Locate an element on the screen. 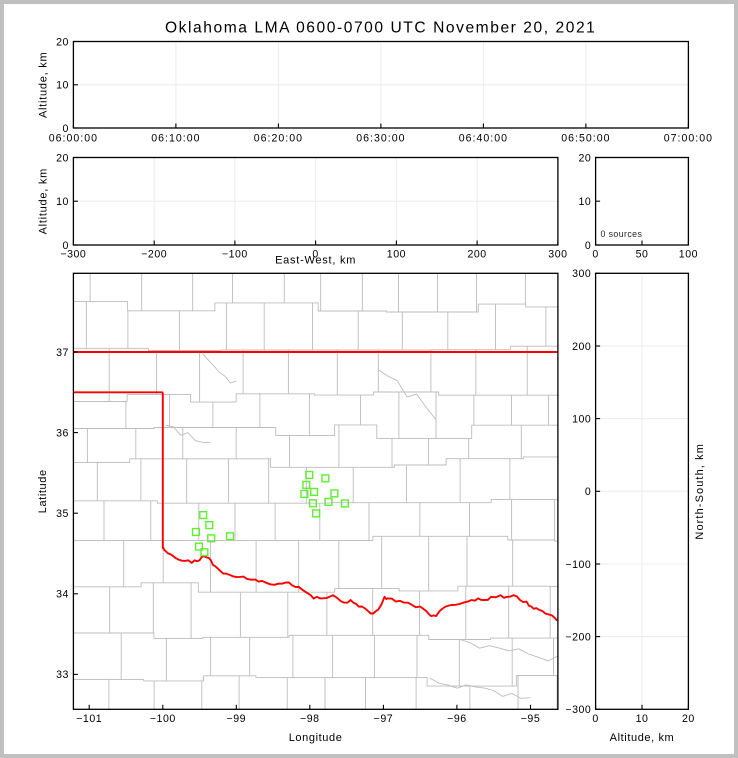 The width and height of the screenshot is (738, 758). svg-text: 36 is located at coordinates (62, 433).